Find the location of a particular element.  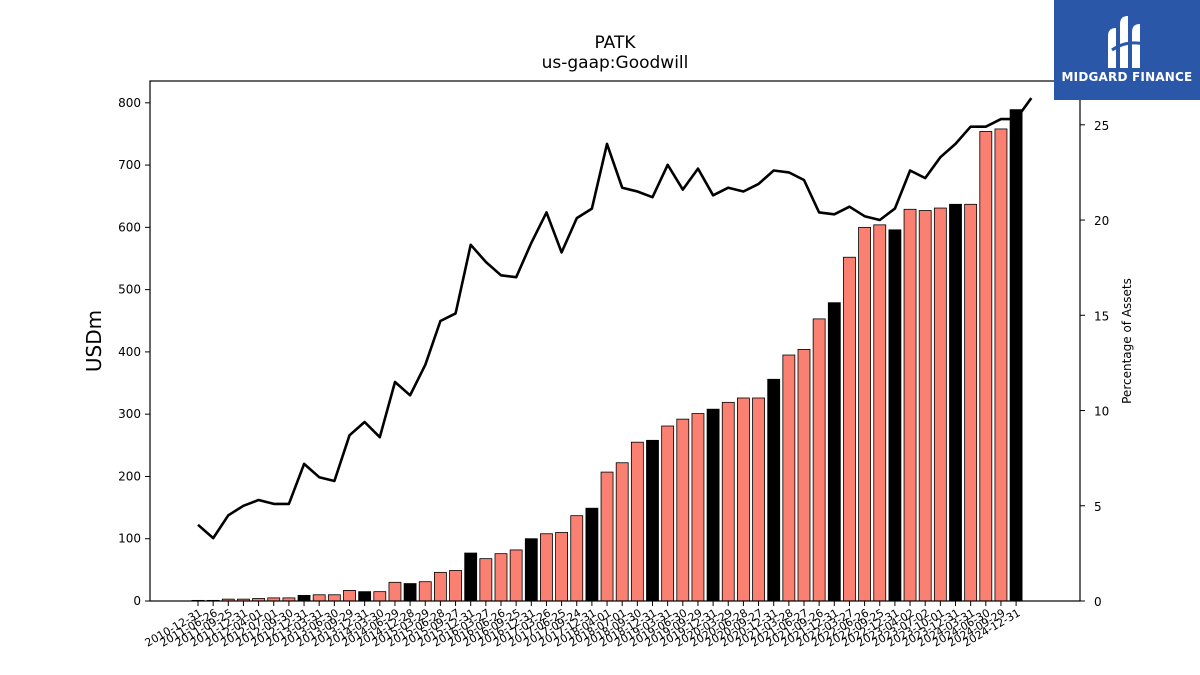

y-axis-label: USDm is located at coordinates (94, 341).